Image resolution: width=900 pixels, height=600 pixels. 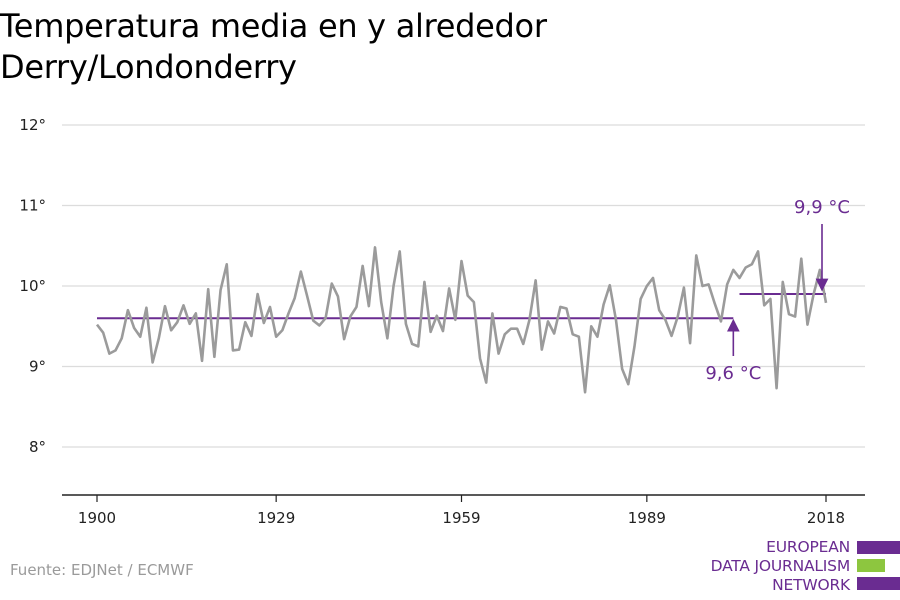 I want to click on annotations: 9,6 °C 9,9 °C, so click(x=777, y=290).